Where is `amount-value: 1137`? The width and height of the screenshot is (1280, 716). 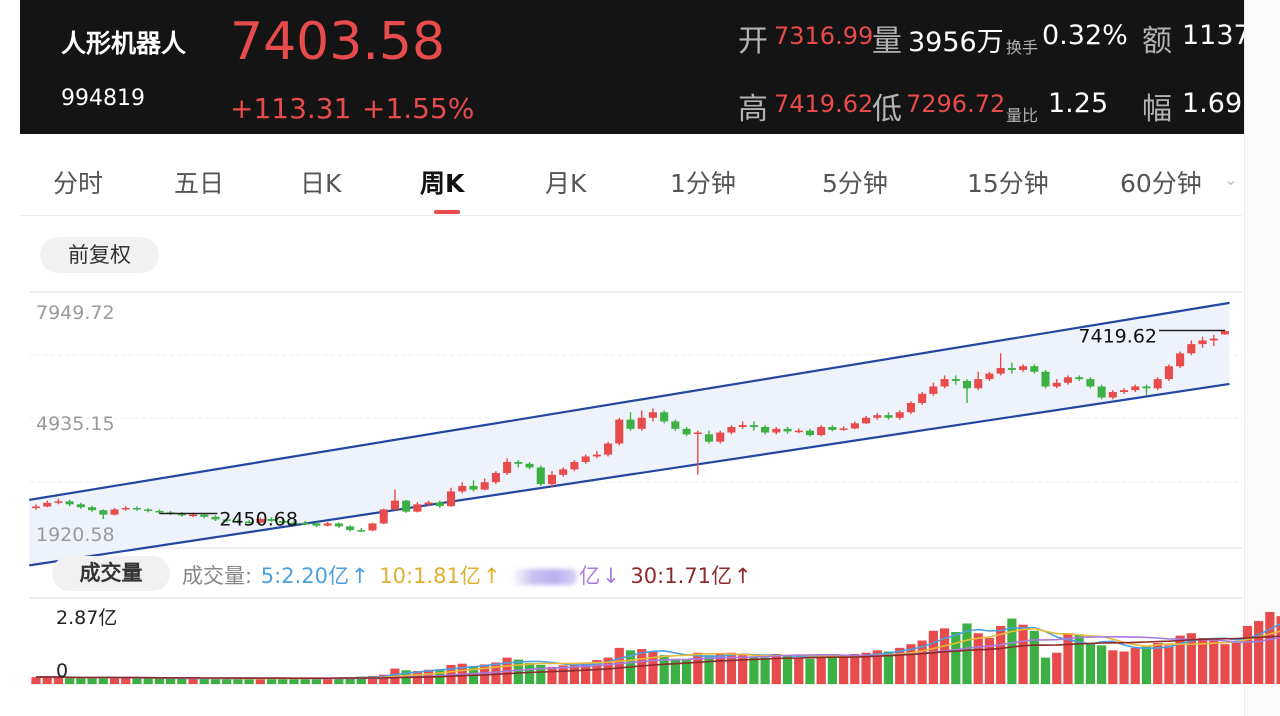 amount-value: 1137 is located at coordinates (1213, 35).